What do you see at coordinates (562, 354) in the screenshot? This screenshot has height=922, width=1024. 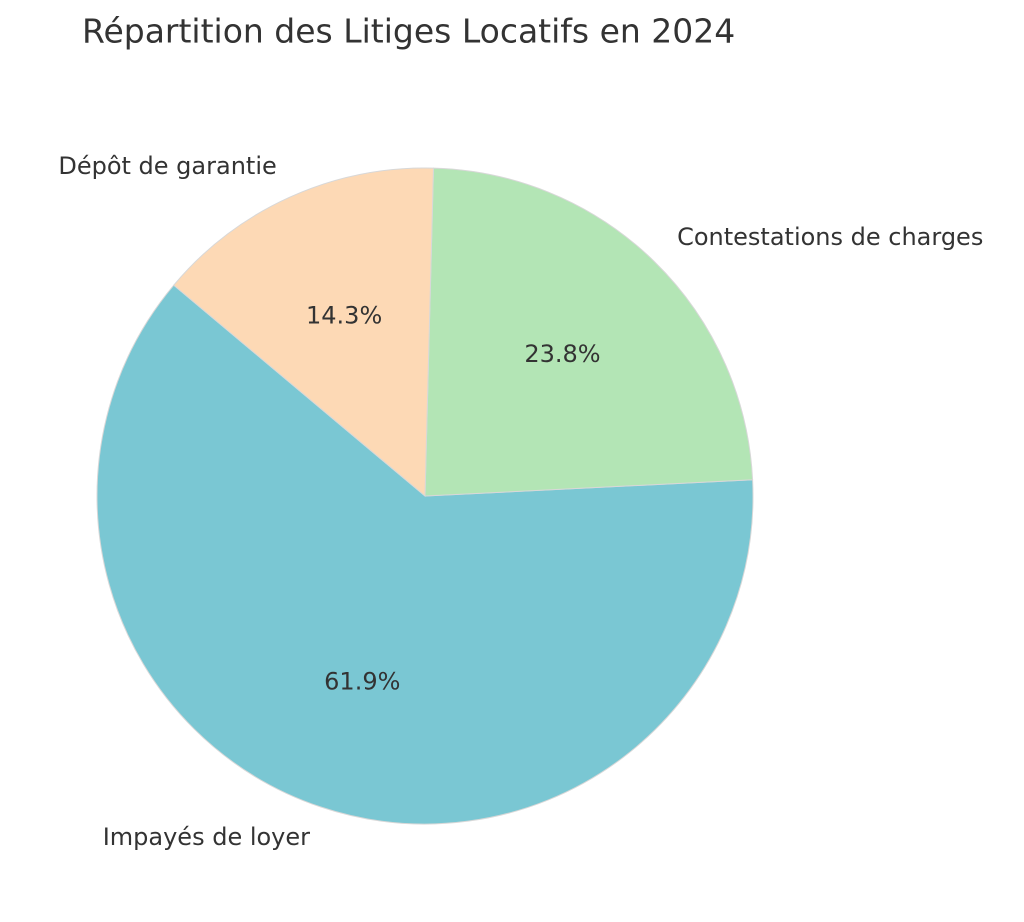 I see `value-label: 23.8%` at bounding box center [562, 354].